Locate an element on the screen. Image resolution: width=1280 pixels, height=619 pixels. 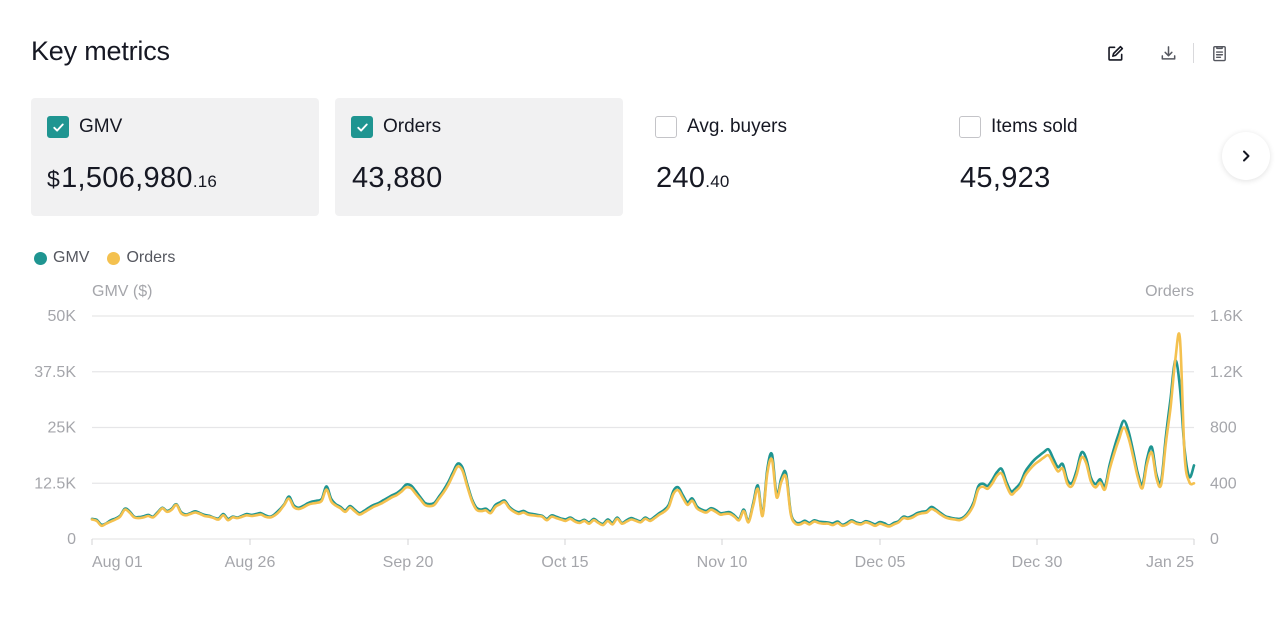
chart-legend: GMV Orders is located at coordinates (113, 258).